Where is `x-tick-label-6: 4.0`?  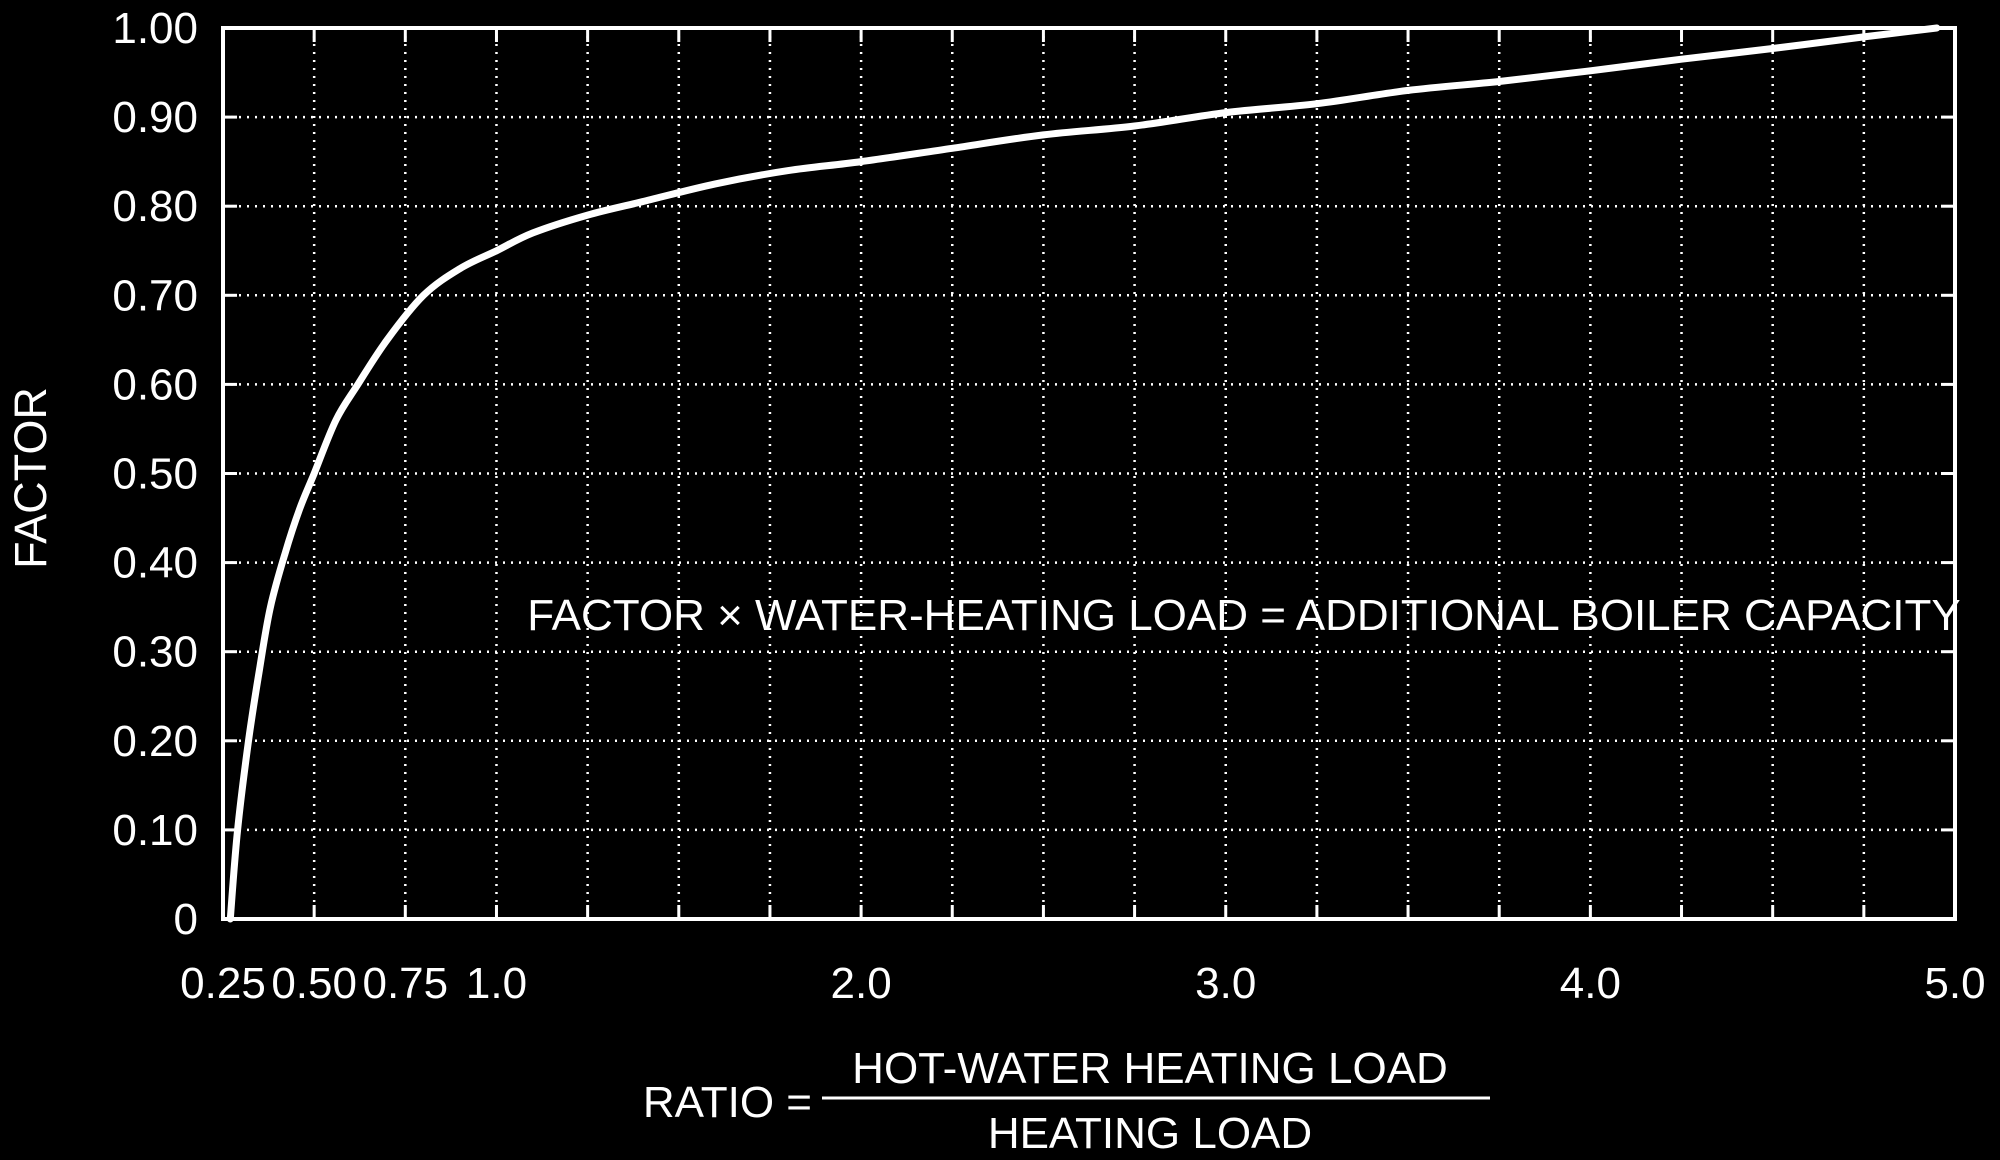
x-tick-label-6: 4.0 is located at coordinates (1590, 983).